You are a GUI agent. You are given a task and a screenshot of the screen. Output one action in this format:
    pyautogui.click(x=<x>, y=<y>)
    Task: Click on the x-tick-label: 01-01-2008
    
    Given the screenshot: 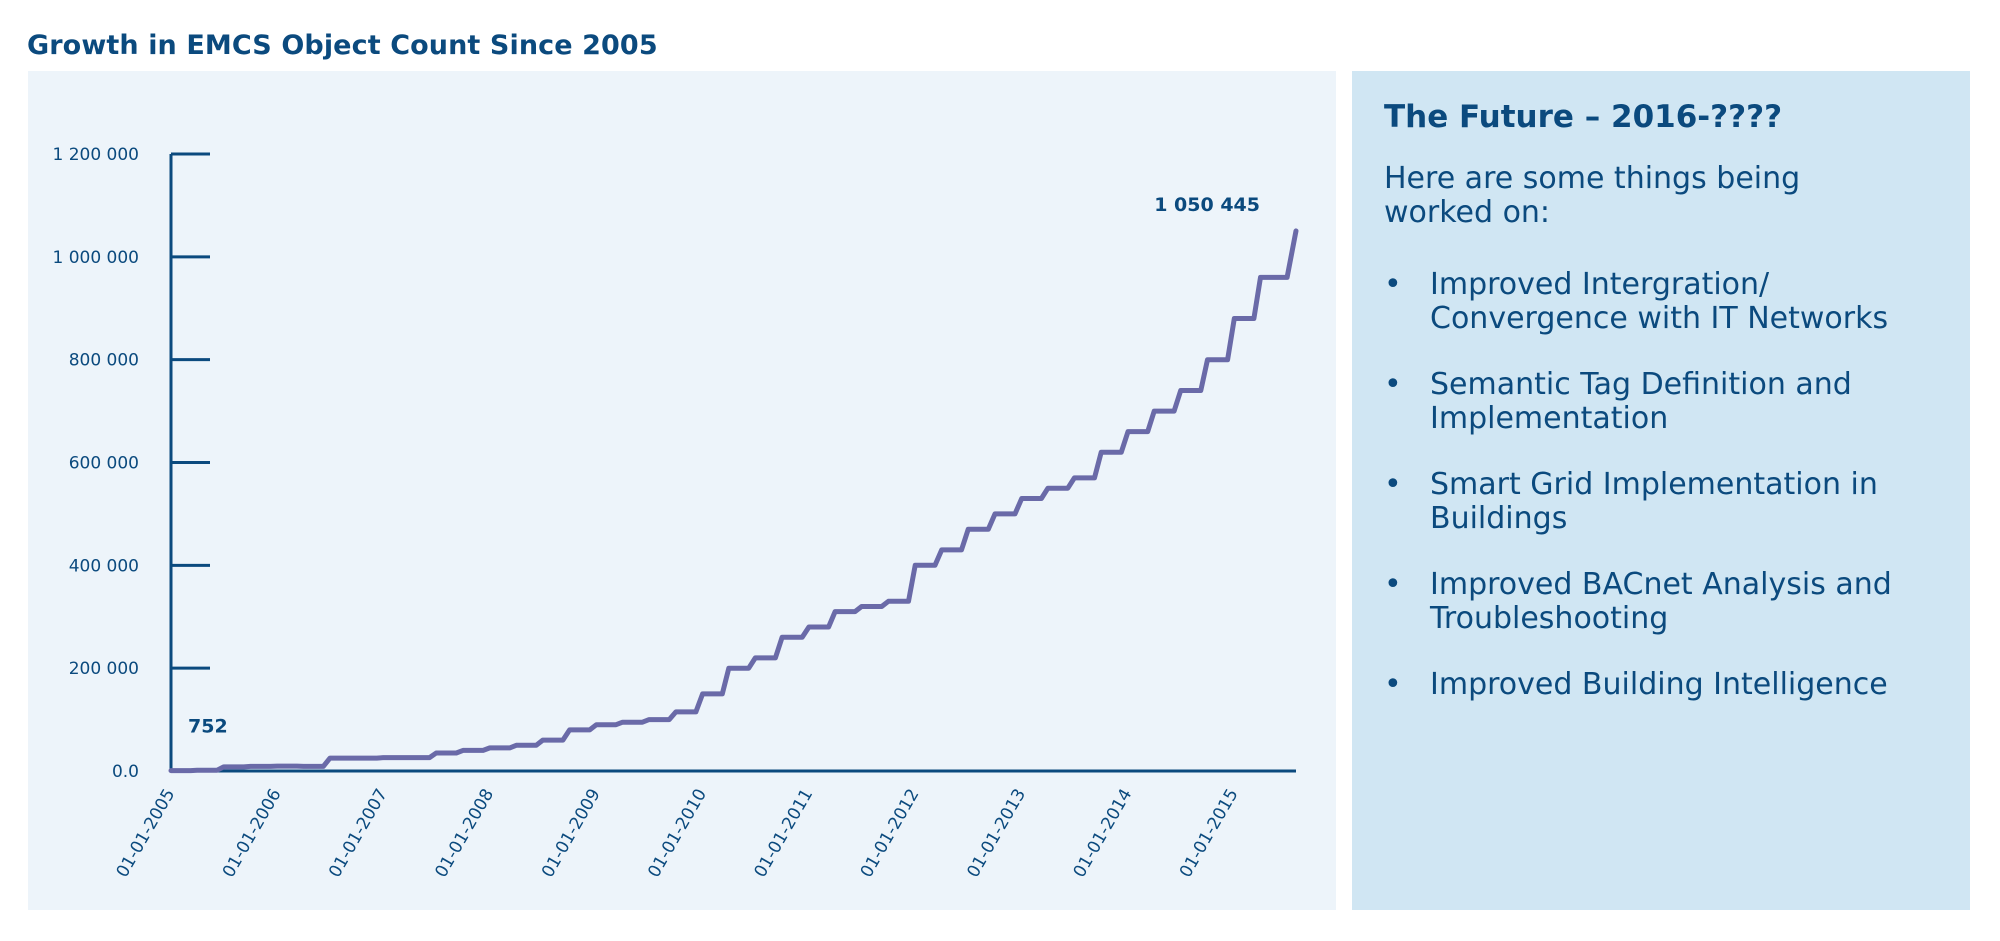 What is the action you would take?
    pyautogui.click(x=464, y=834)
    